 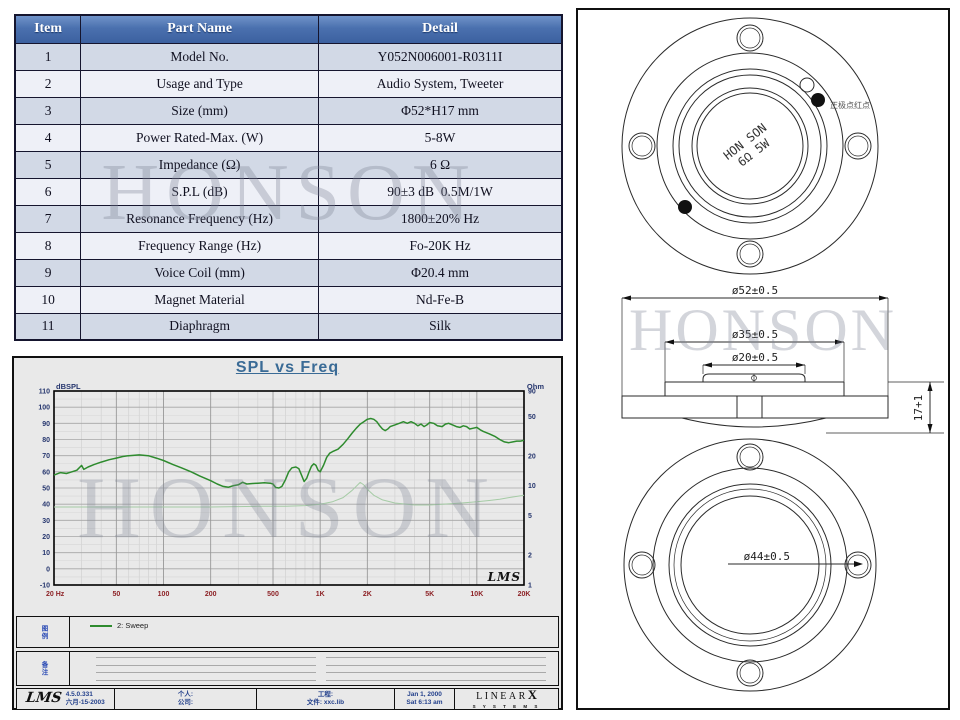 What do you see at coordinates (45, 586) in the screenshot?
I see `left-tick-label: -10` at bounding box center [45, 586].